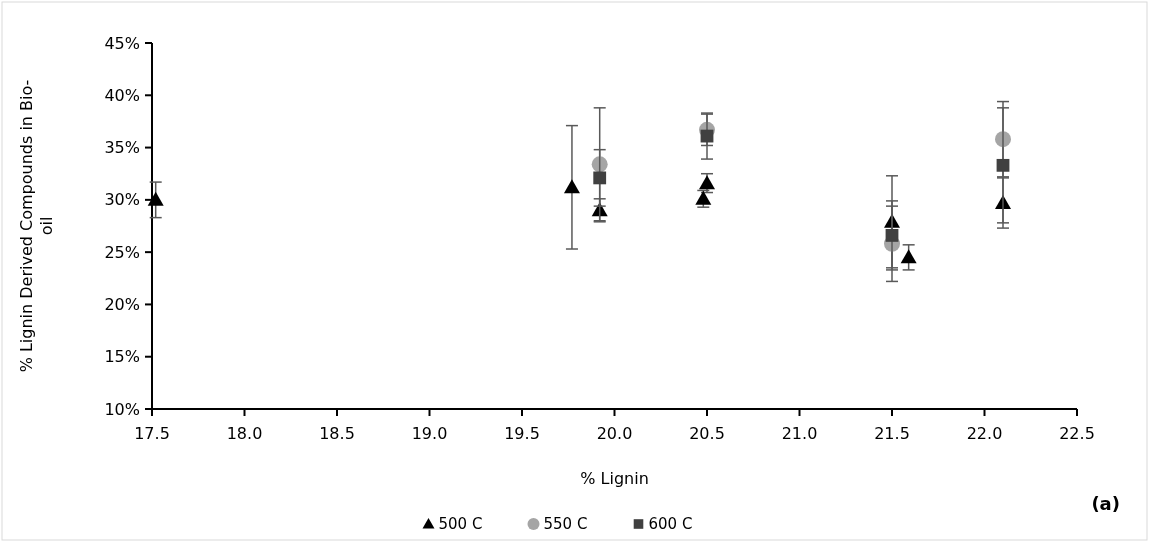 This screenshot has height=542, width=1149. What do you see at coordinates (244, 433) in the screenshot?
I see `x-tick-label: 18.0` at bounding box center [244, 433].